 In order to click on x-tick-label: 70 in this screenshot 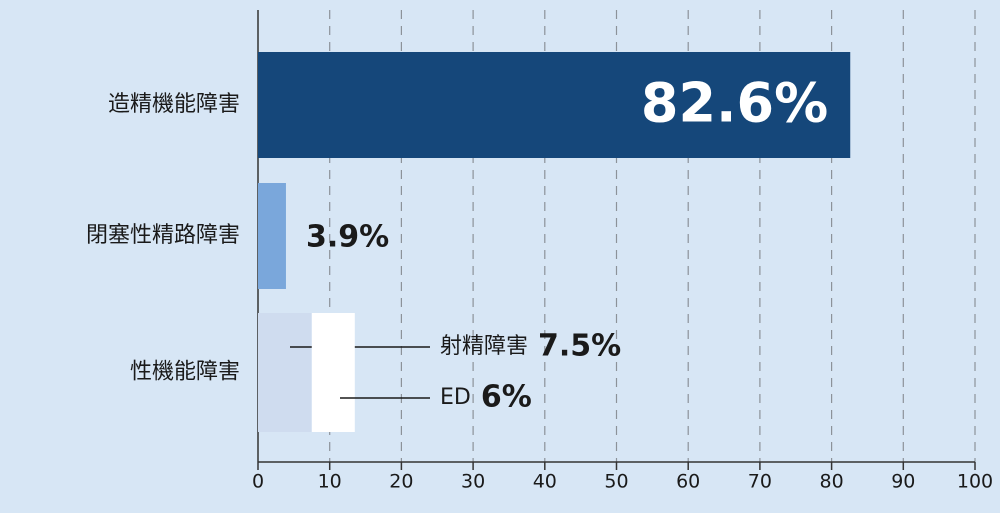, I will do `click(760, 482)`.